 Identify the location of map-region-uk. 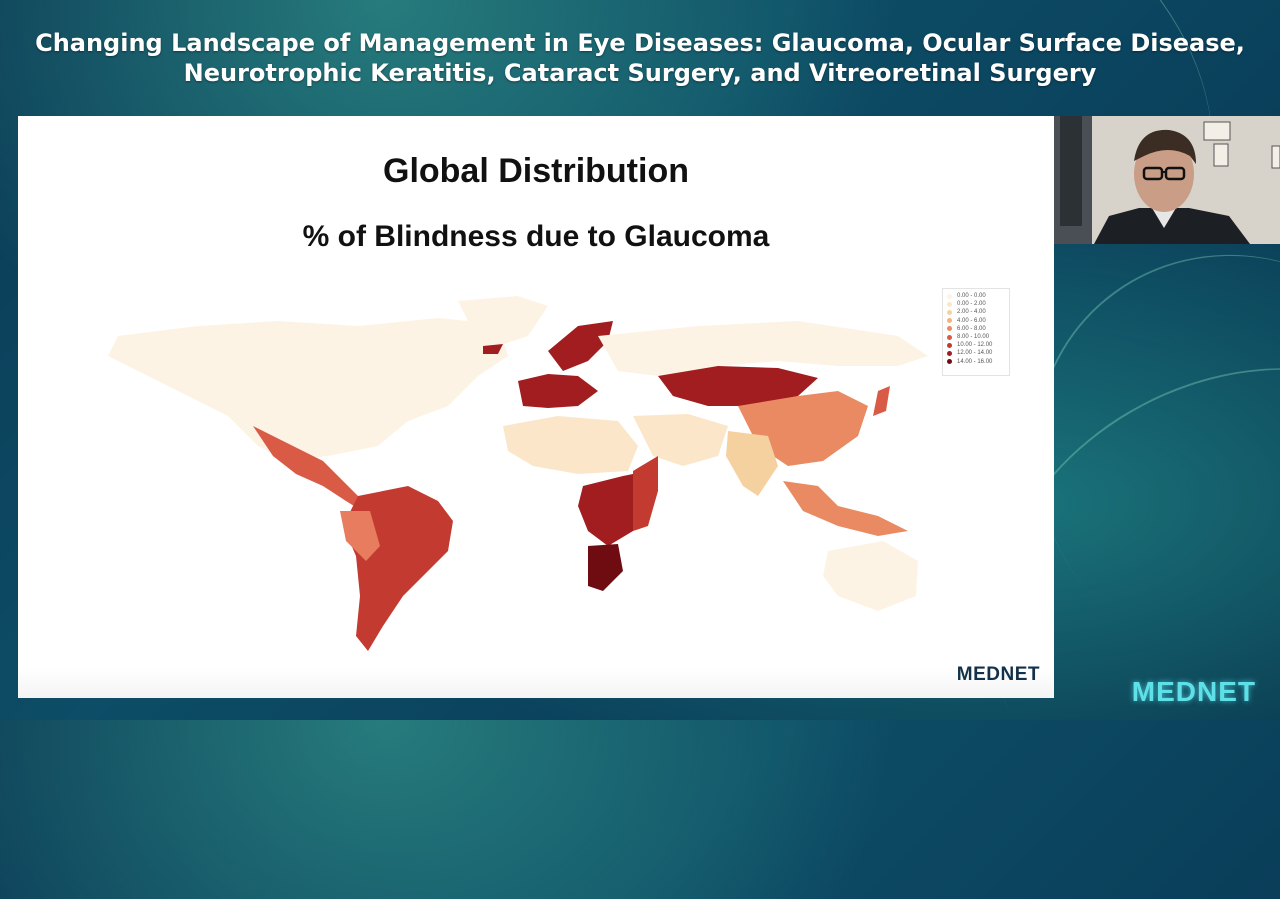
(493, 349).